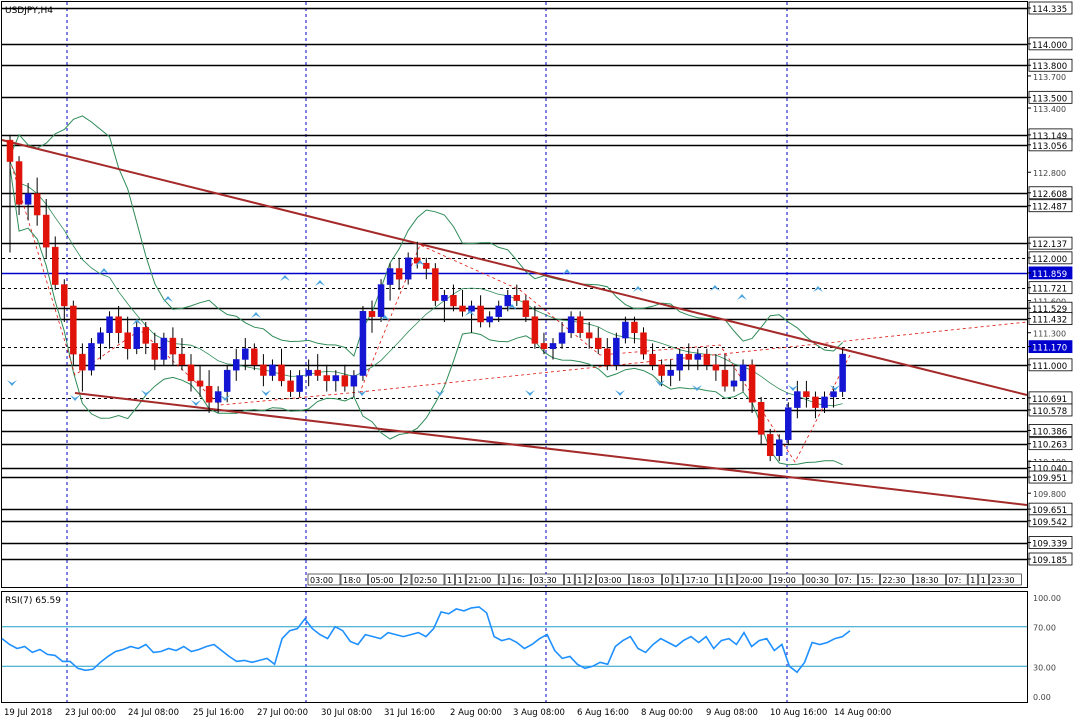 This screenshot has width=1080, height=724. What do you see at coordinates (1049, 77) in the screenshot?
I see `price-tick-label: 113.700` at bounding box center [1049, 77].